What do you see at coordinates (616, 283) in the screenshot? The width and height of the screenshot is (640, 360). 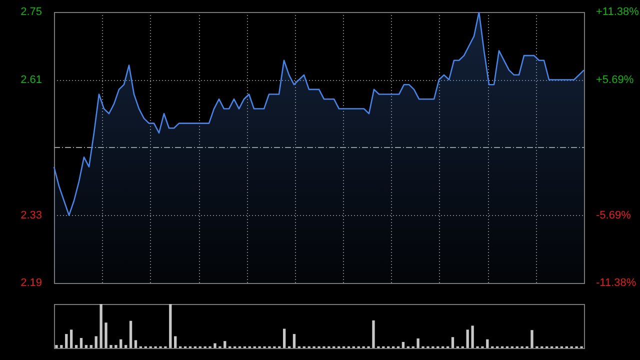 I see `y2-tick-label: -11.38%` at bounding box center [616, 283].